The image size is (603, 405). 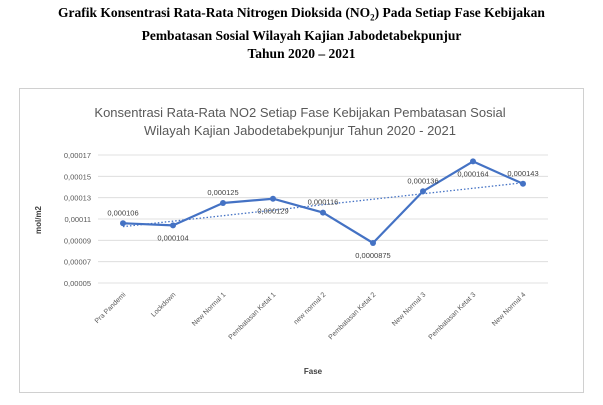 I want to click on x-tick-label: Lockdown, so click(x=163, y=304).